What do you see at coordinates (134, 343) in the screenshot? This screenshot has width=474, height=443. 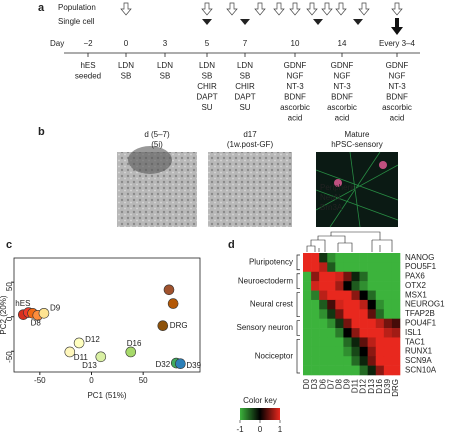 I see `point-label: D16` at bounding box center [134, 343].